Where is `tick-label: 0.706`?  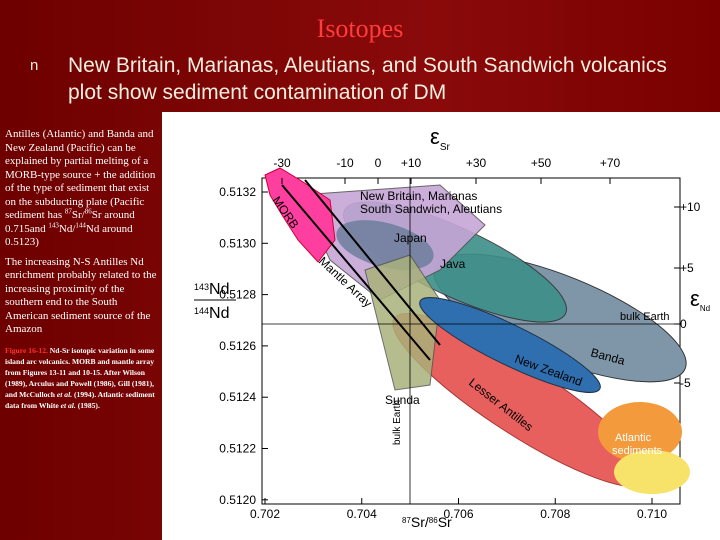 tick-label: 0.706 is located at coordinates (458, 514).